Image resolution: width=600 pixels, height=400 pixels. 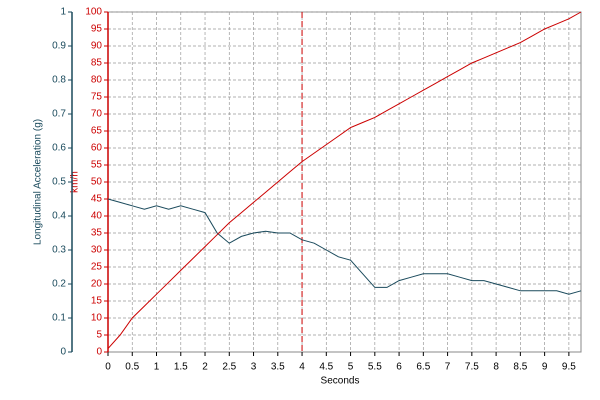 What do you see at coordinates (75, 182) in the screenshot?
I see `y2-axis-label: km/h` at bounding box center [75, 182].